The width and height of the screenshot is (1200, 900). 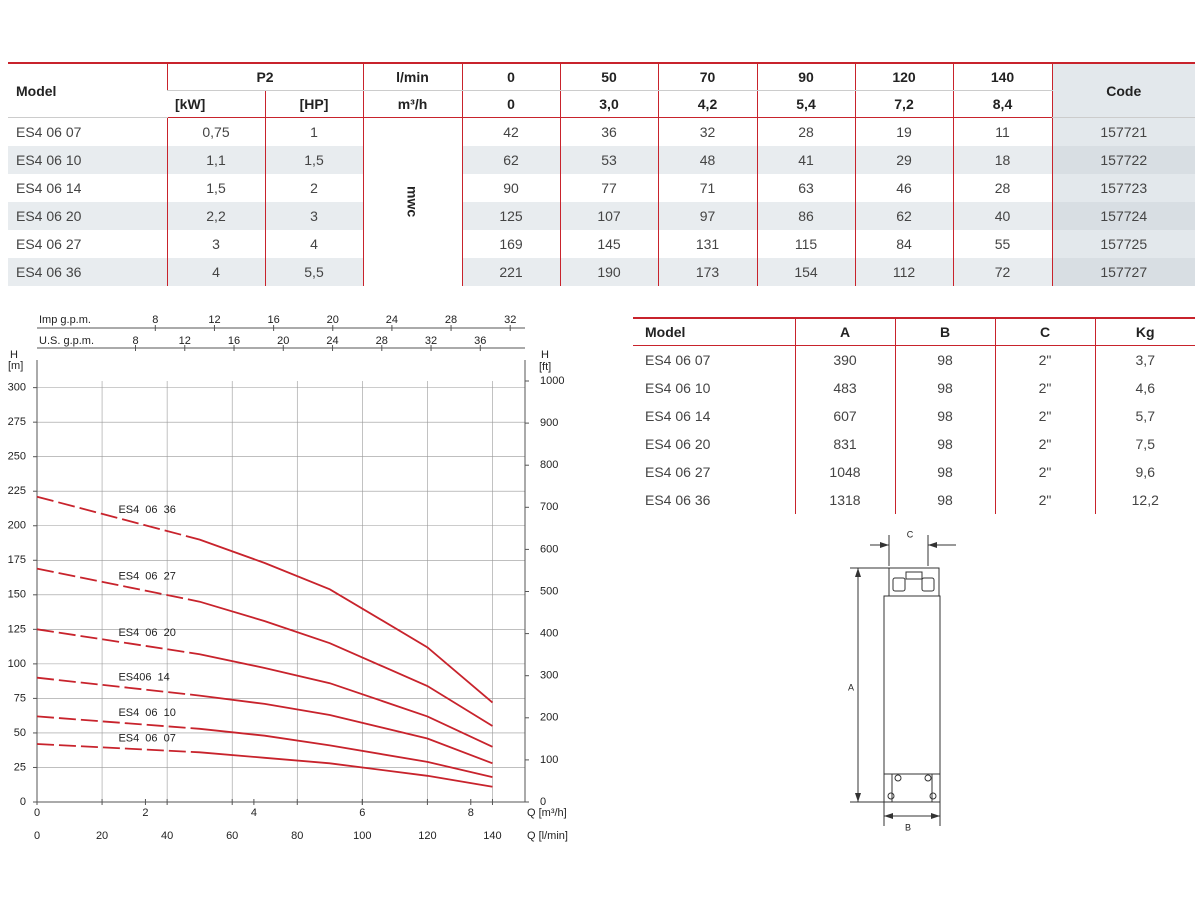 I want to click on hp-cell: 3, so click(x=313, y=216).